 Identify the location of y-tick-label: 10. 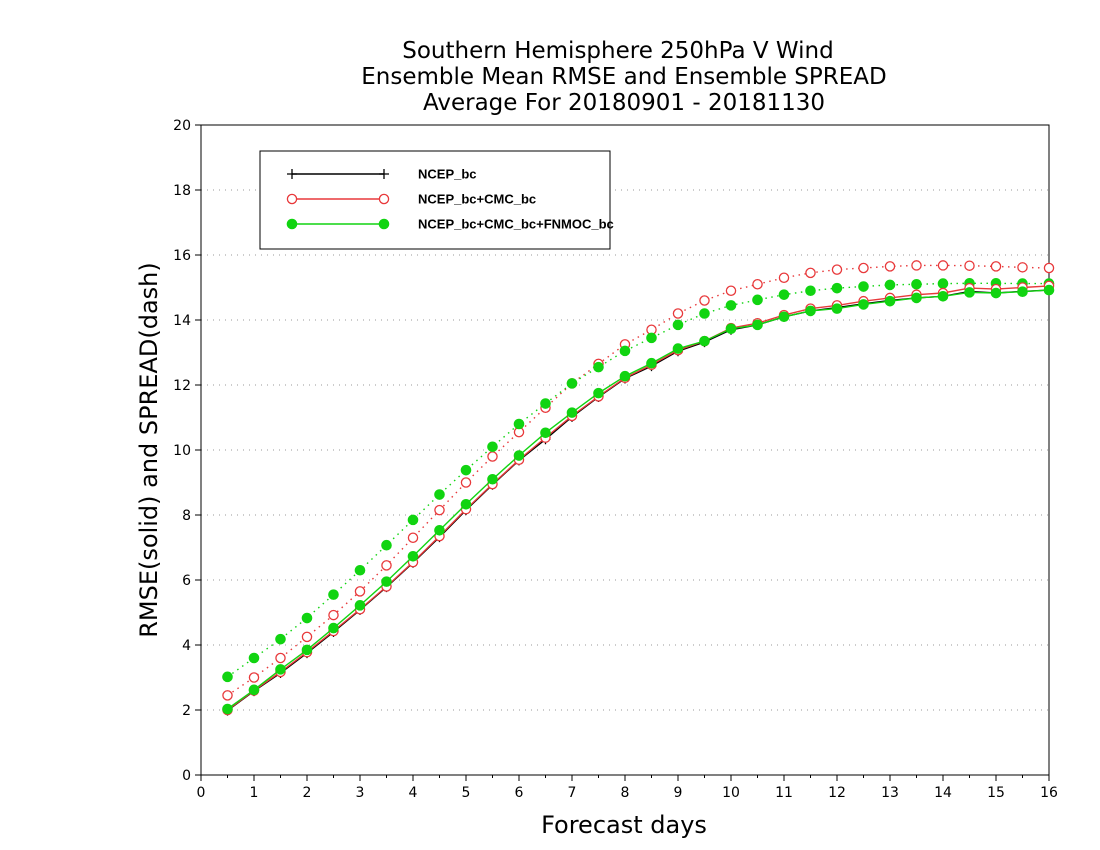
(182, 451).